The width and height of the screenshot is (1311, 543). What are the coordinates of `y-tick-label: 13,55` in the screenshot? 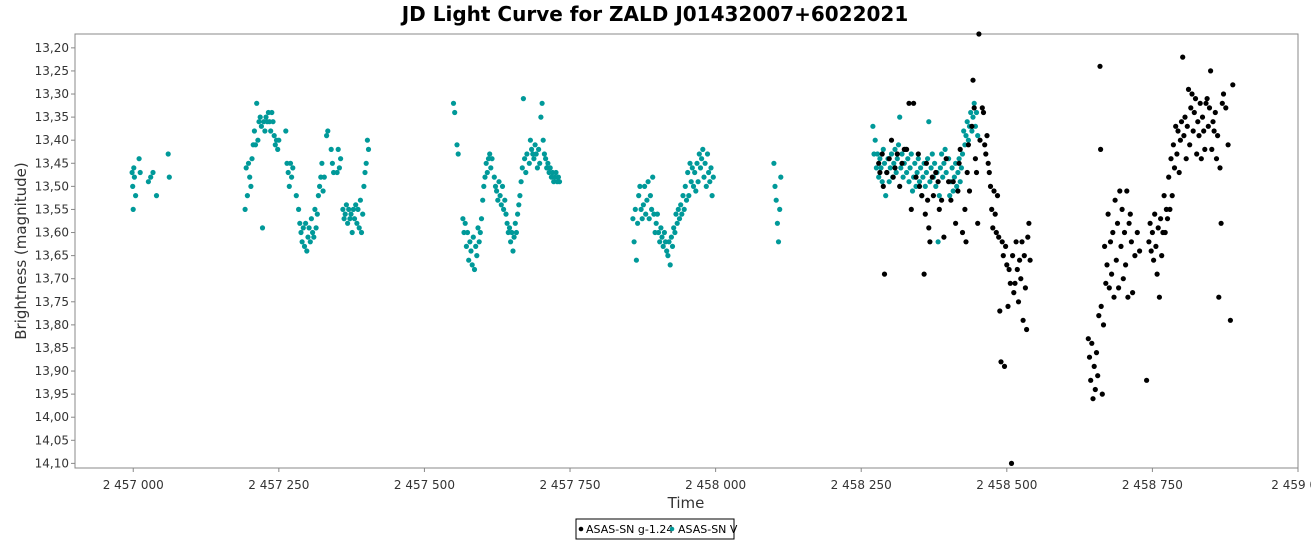 It's located at (52, 209).